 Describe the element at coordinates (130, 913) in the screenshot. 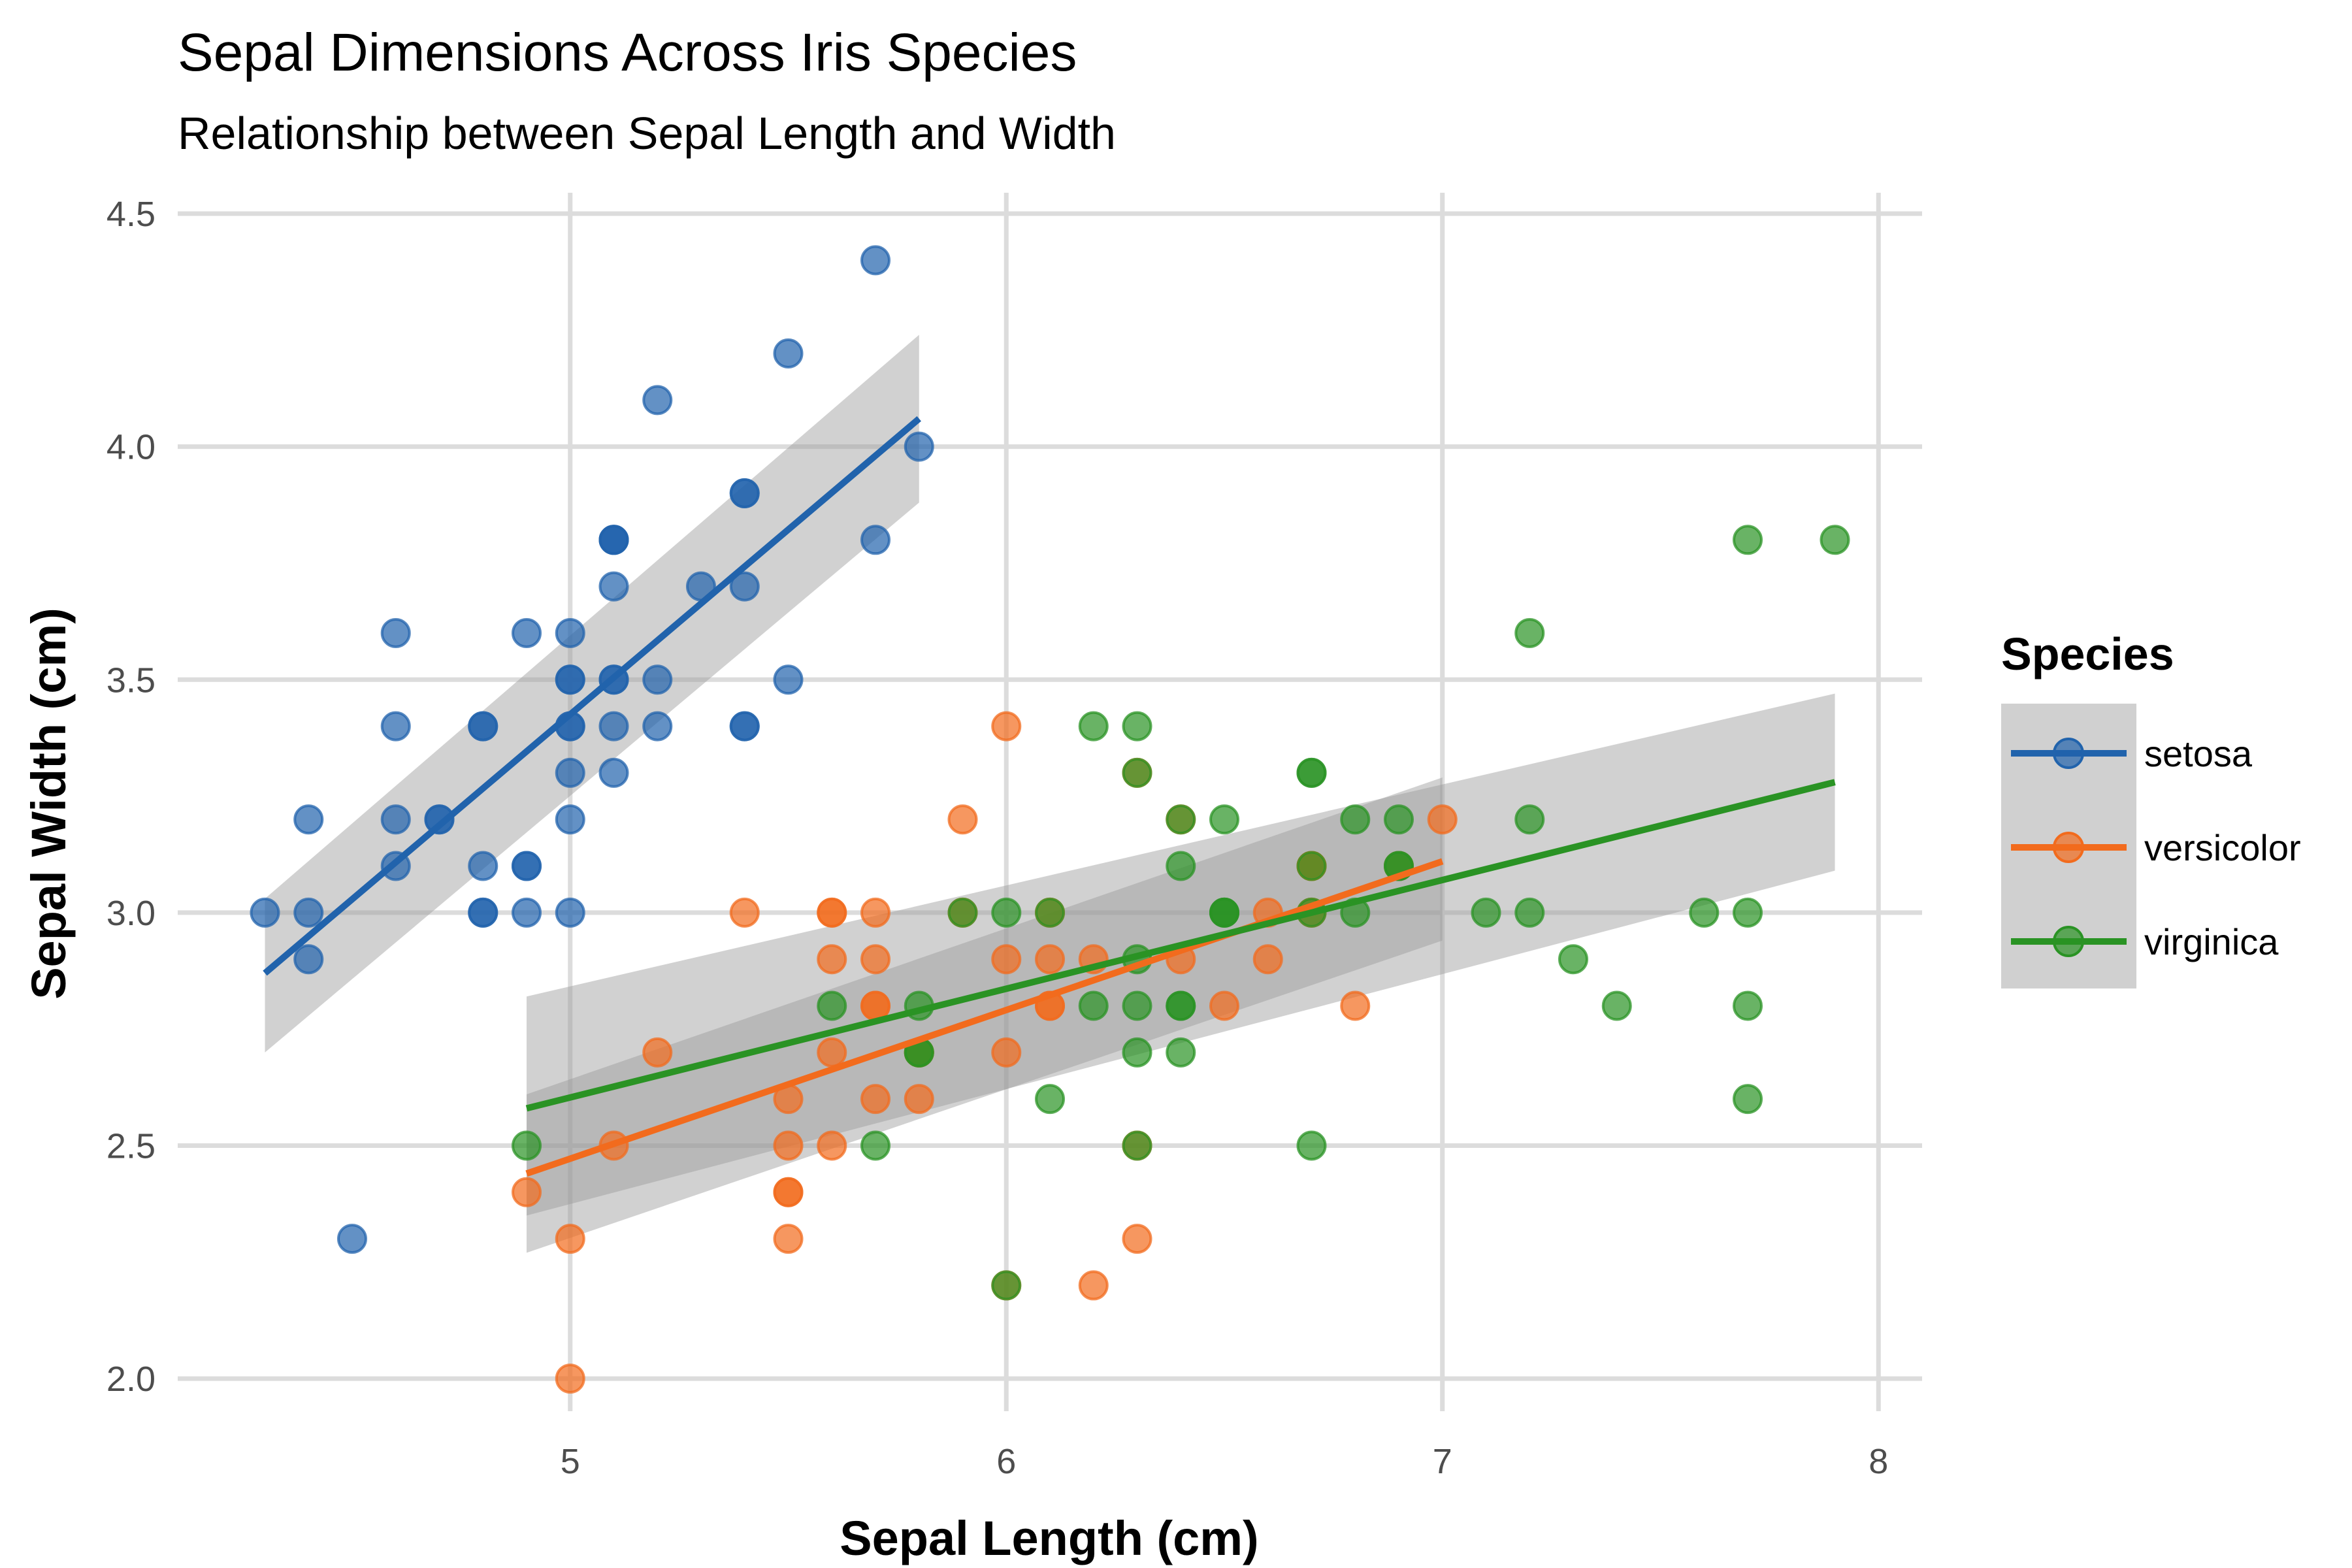

I see `y-tick-label: 3.0` at that location.